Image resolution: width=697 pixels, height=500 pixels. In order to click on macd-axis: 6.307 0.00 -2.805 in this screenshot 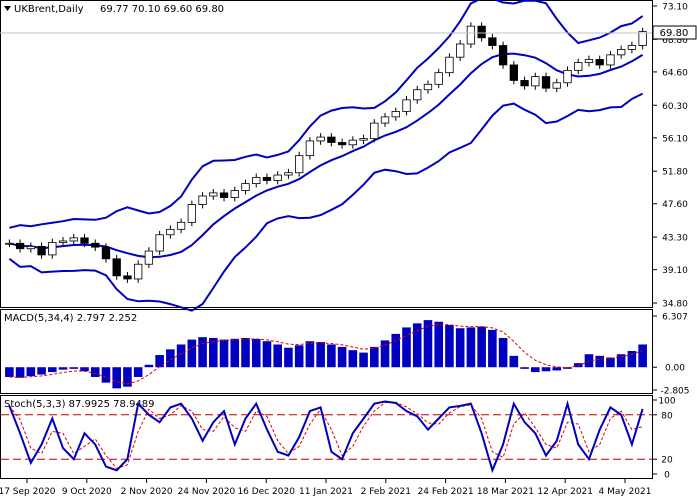, I will do `click(671, 355)`.